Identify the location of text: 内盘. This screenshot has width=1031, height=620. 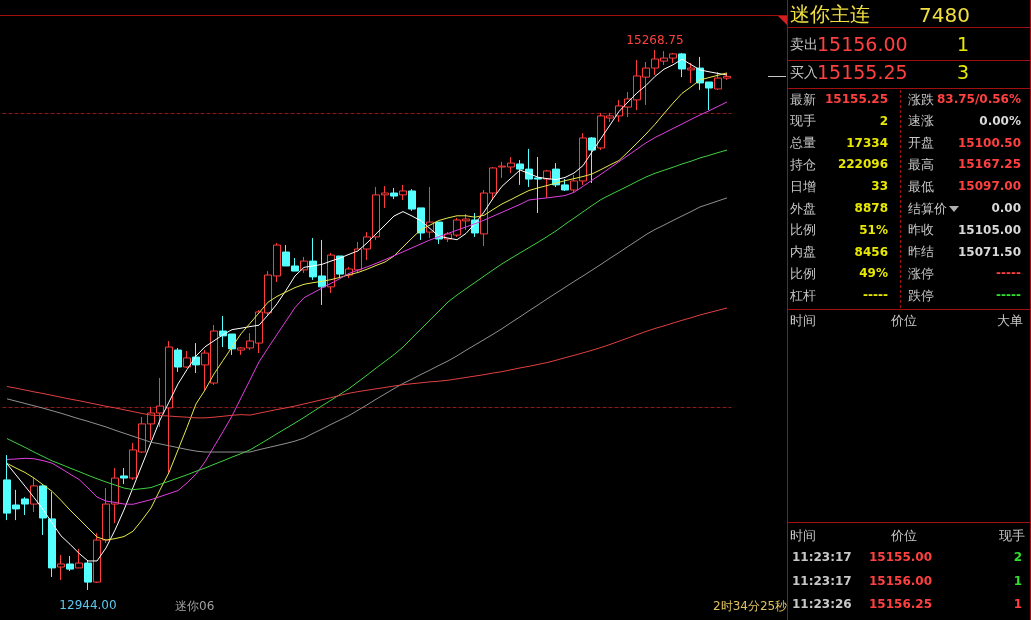
(803, 252).